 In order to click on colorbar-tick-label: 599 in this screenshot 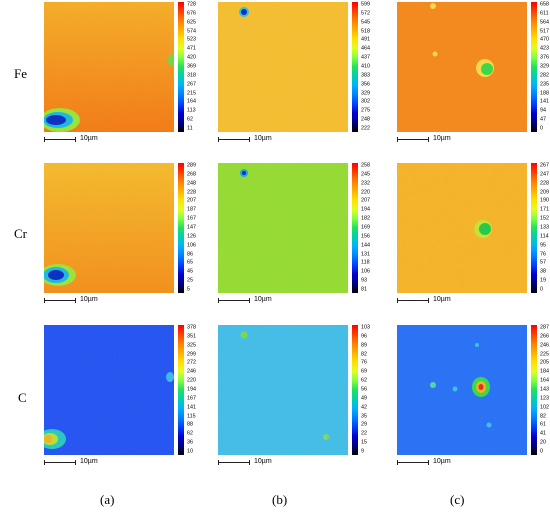, I will do `click(365, 4)`.